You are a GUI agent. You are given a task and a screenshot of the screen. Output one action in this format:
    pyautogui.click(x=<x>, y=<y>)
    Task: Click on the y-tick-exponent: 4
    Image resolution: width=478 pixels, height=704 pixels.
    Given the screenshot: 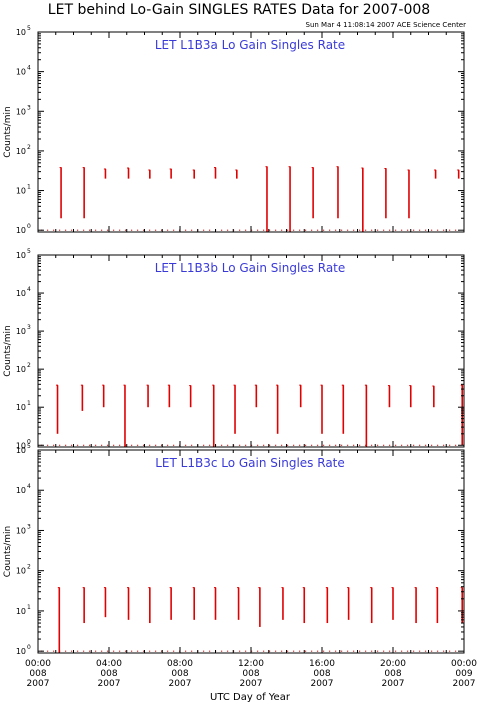 What is the action you would take?
    pyautogui.click(x=29, y=68)
    